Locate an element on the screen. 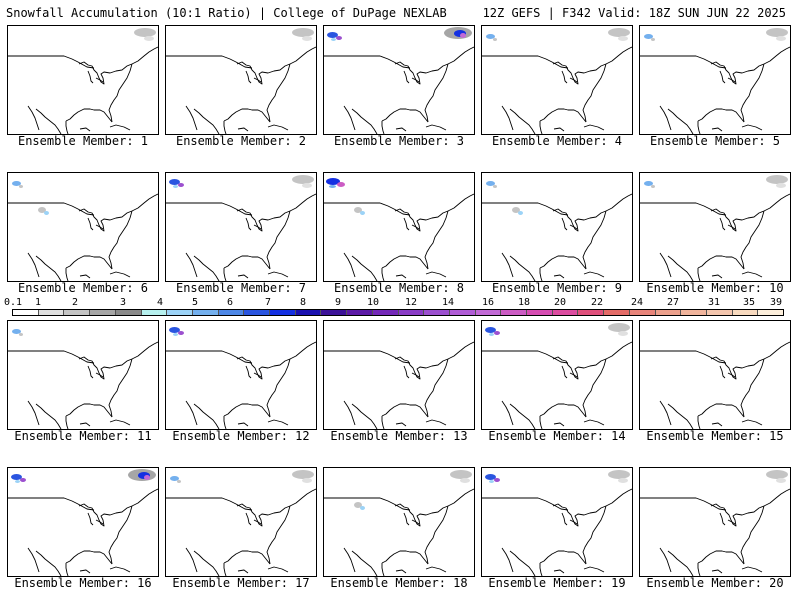 This screenshot has width=800, height=600. ensemble-panel: Ensemble Member: 12 is located at coordinates (241, 381).